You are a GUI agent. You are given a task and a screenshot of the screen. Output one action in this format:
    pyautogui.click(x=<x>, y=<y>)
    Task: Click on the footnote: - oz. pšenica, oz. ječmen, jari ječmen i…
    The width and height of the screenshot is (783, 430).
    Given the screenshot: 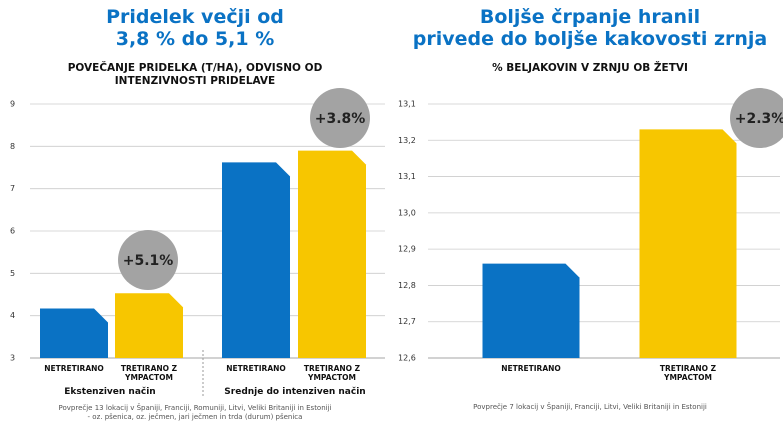 What is the action you would take?
    pyautogui.click(x=195, y=417)
    